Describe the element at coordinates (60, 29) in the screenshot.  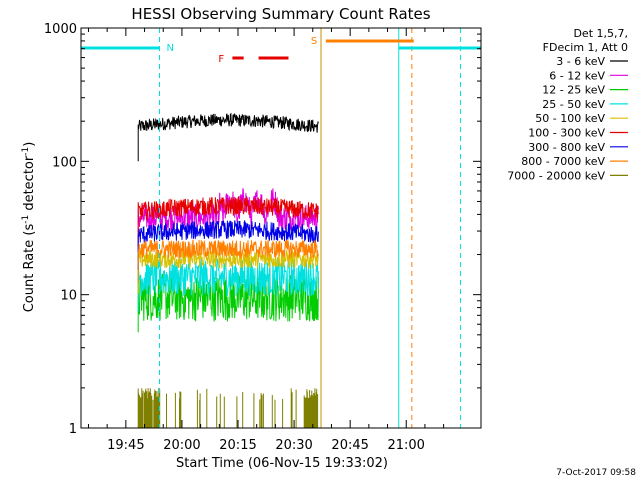
I see `y-tick-label: 1000` at that location.